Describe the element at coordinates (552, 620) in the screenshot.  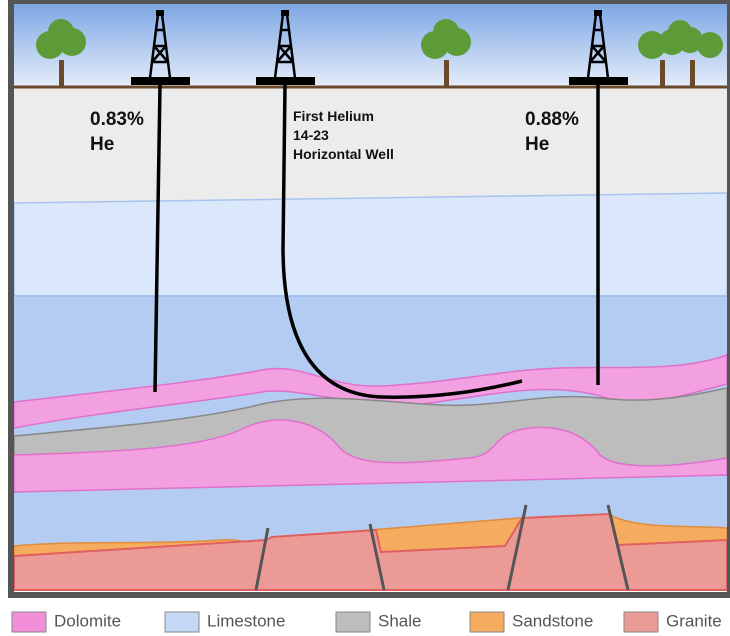
I see `legend-label: Sandstone` at that location.